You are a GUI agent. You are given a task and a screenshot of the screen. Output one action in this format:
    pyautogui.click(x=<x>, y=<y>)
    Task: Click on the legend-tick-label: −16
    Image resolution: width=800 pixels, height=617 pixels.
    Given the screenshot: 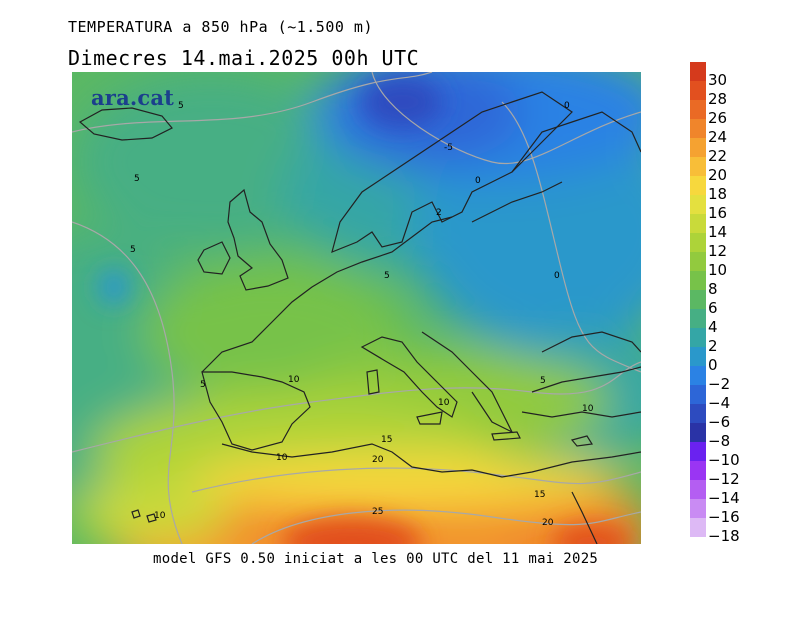 What is the action you would take?
    pyautogui.click(x=724, y=517)
    